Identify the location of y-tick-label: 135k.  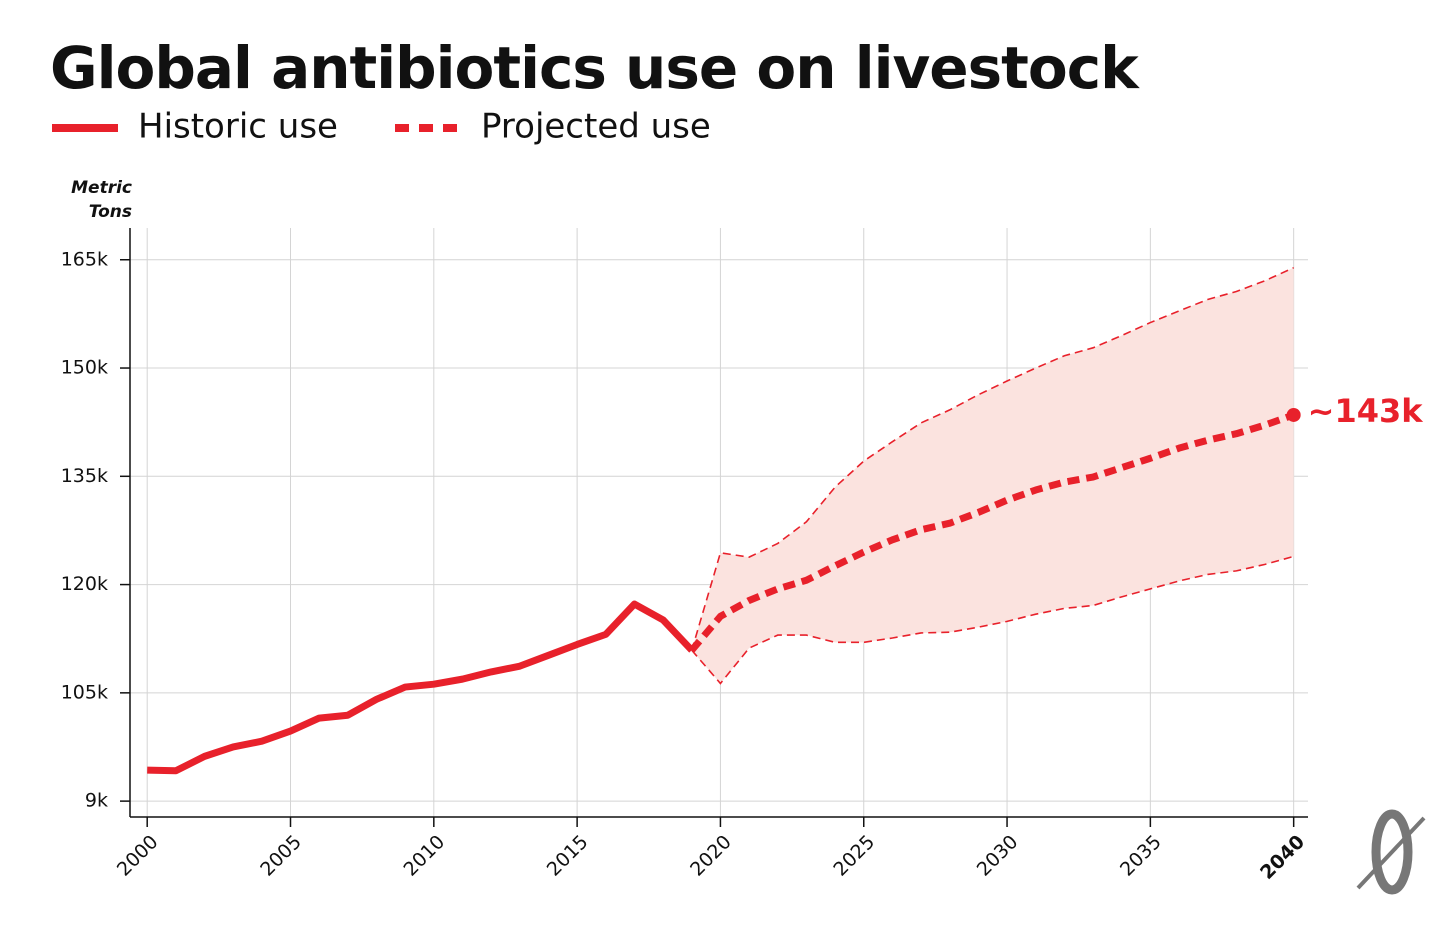
(84, 476).